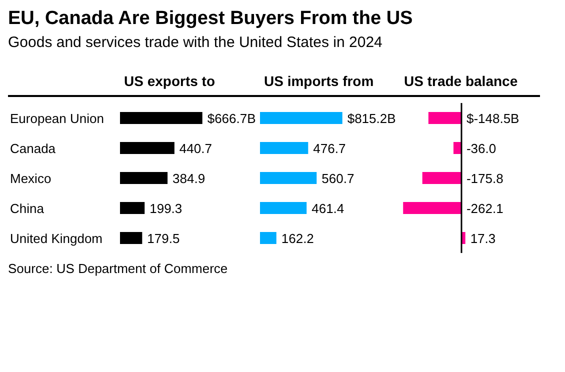 This screenshot has width=565, height=372. What do you see at coordinates (118, 268) in the screenshot?
I see `source-note: Source: US Department of Commerce` at bounding box center [118, 268].